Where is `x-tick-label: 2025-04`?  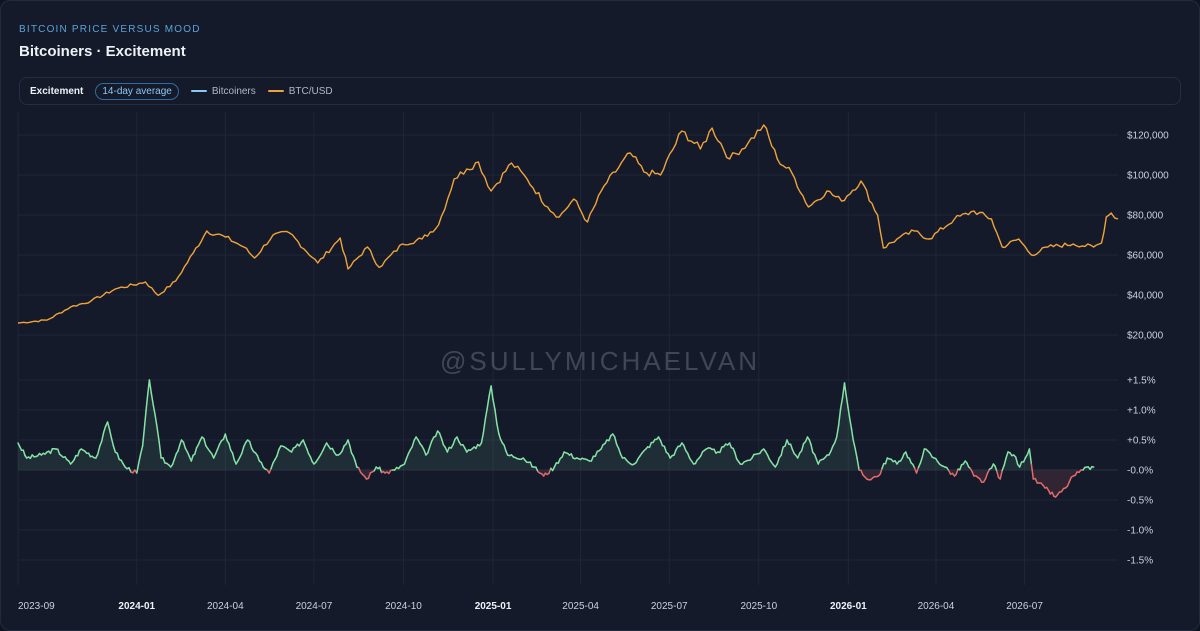
x-tick-label: 2025-04 is located at coordinates (580, 606).